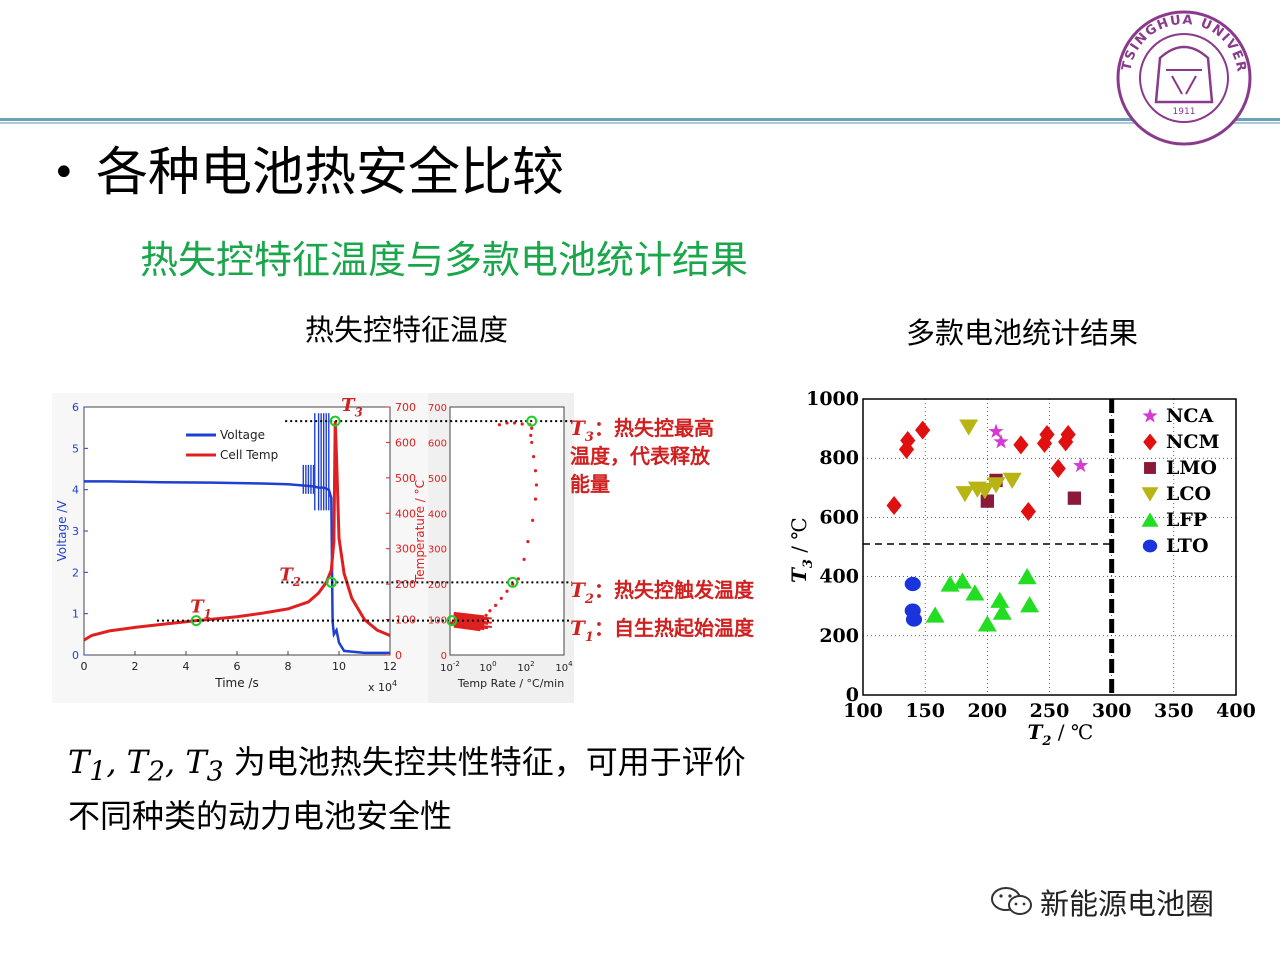  I want to click on title-text: 各种电池热安全比较, so click(330, 173).